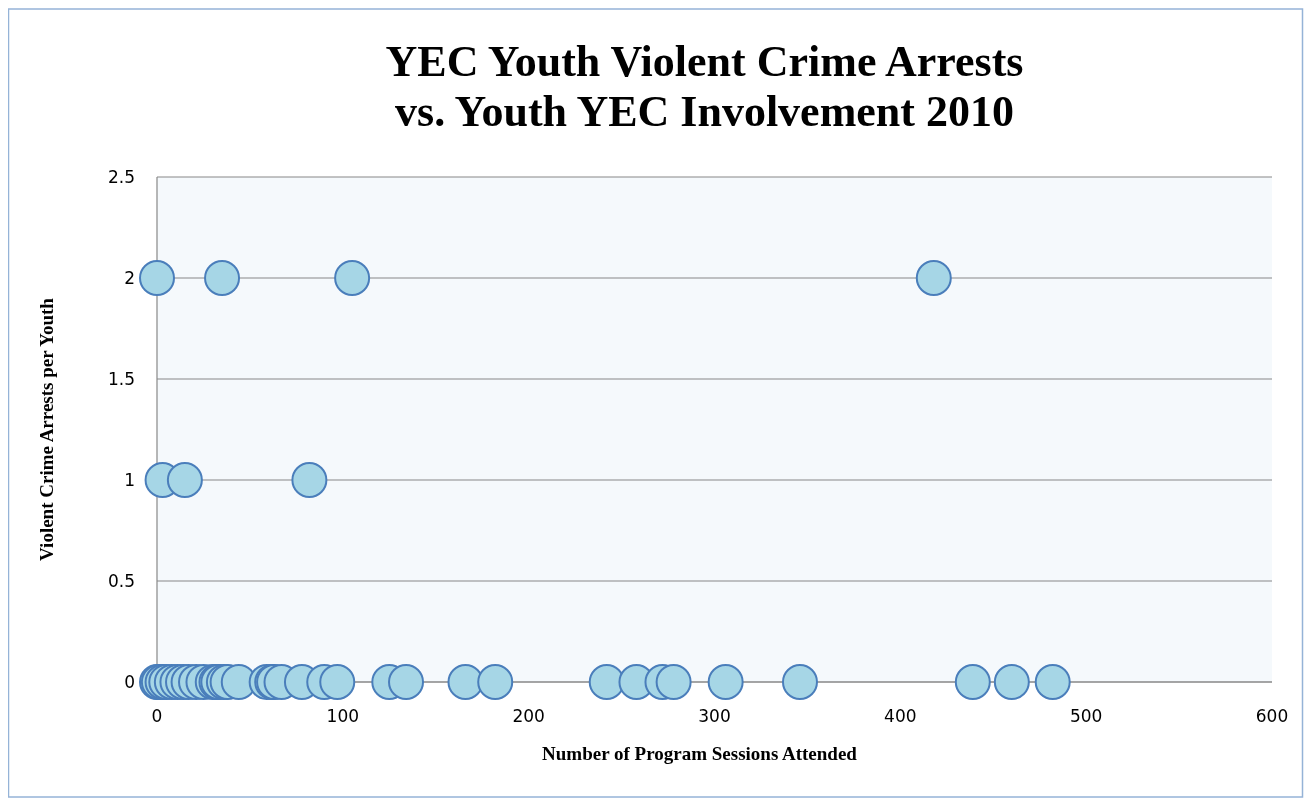 The width and height of the screenshot is (1312, 812). What do you see at coordinates (714, 716) in the screenshot?
I see `x-tick-label: 300` at bounding box center [714, 716].